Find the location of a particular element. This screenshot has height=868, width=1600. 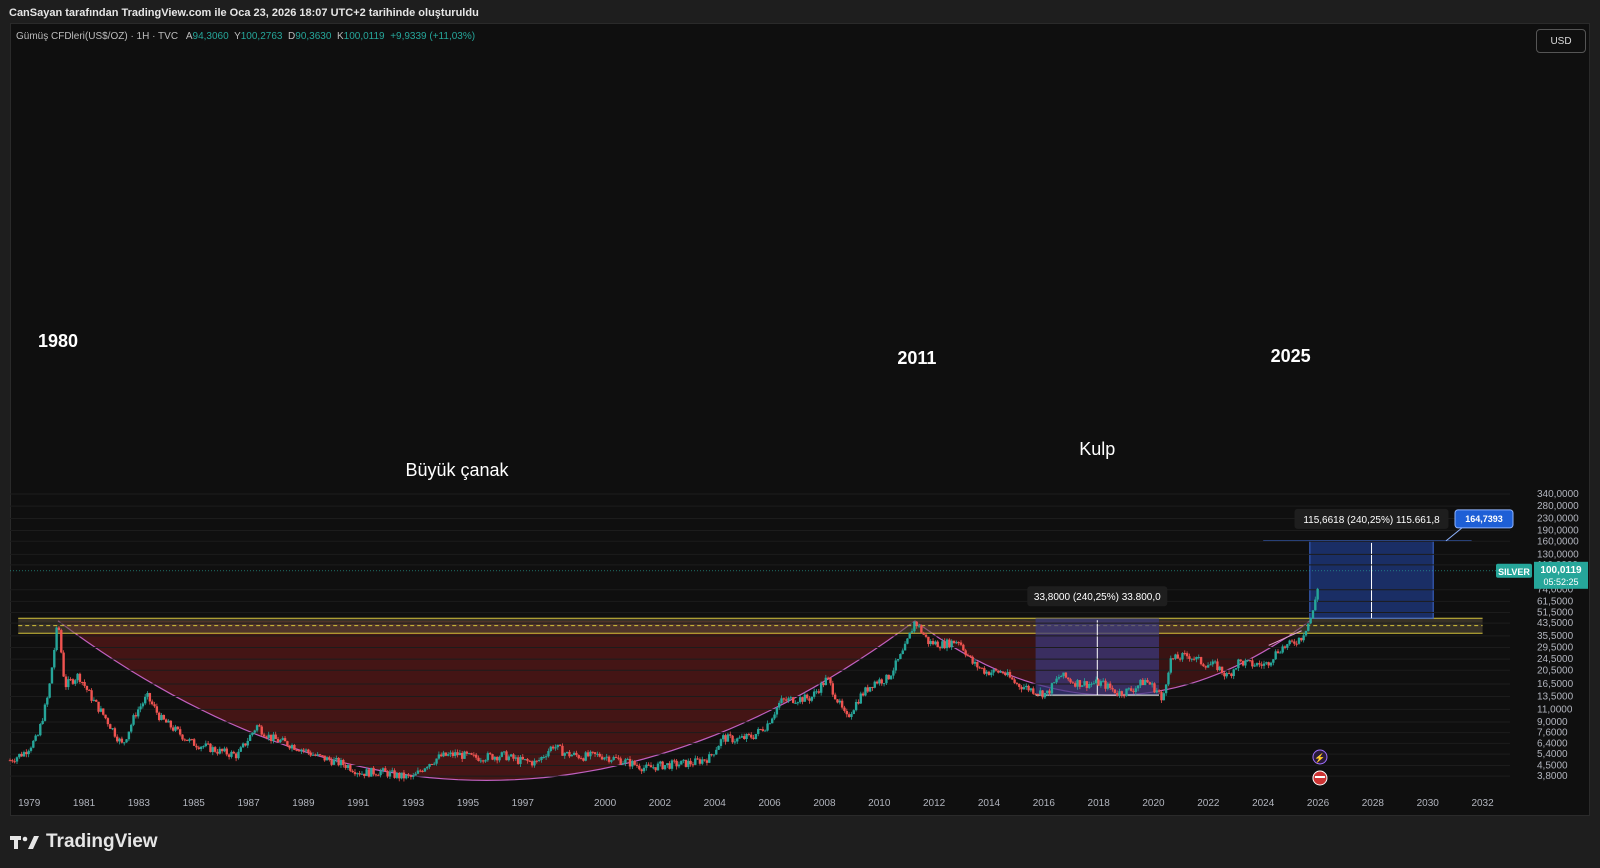

y-tick-label: 340,0000 is located at coordinates (1558, 494).